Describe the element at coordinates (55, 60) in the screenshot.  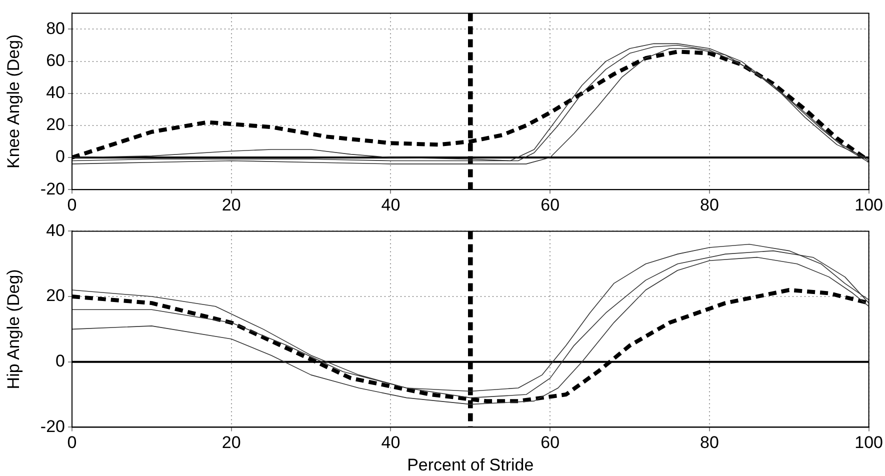
I see `y-tick-label: 60` at that location.